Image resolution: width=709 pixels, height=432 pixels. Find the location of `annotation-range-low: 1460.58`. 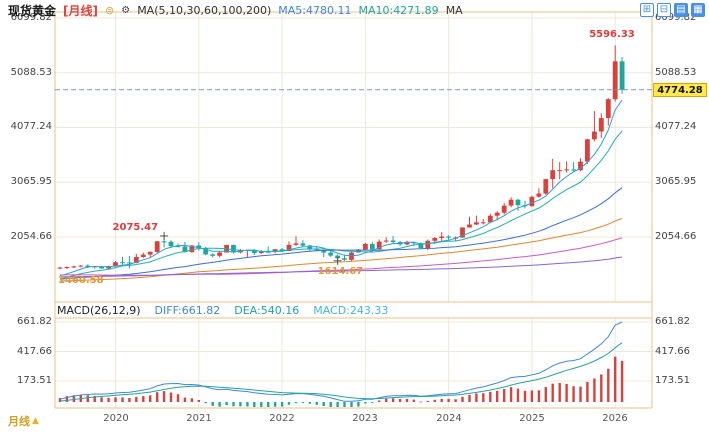

annotation-range-low: 1460.58 is located at coordinates (81, 281).